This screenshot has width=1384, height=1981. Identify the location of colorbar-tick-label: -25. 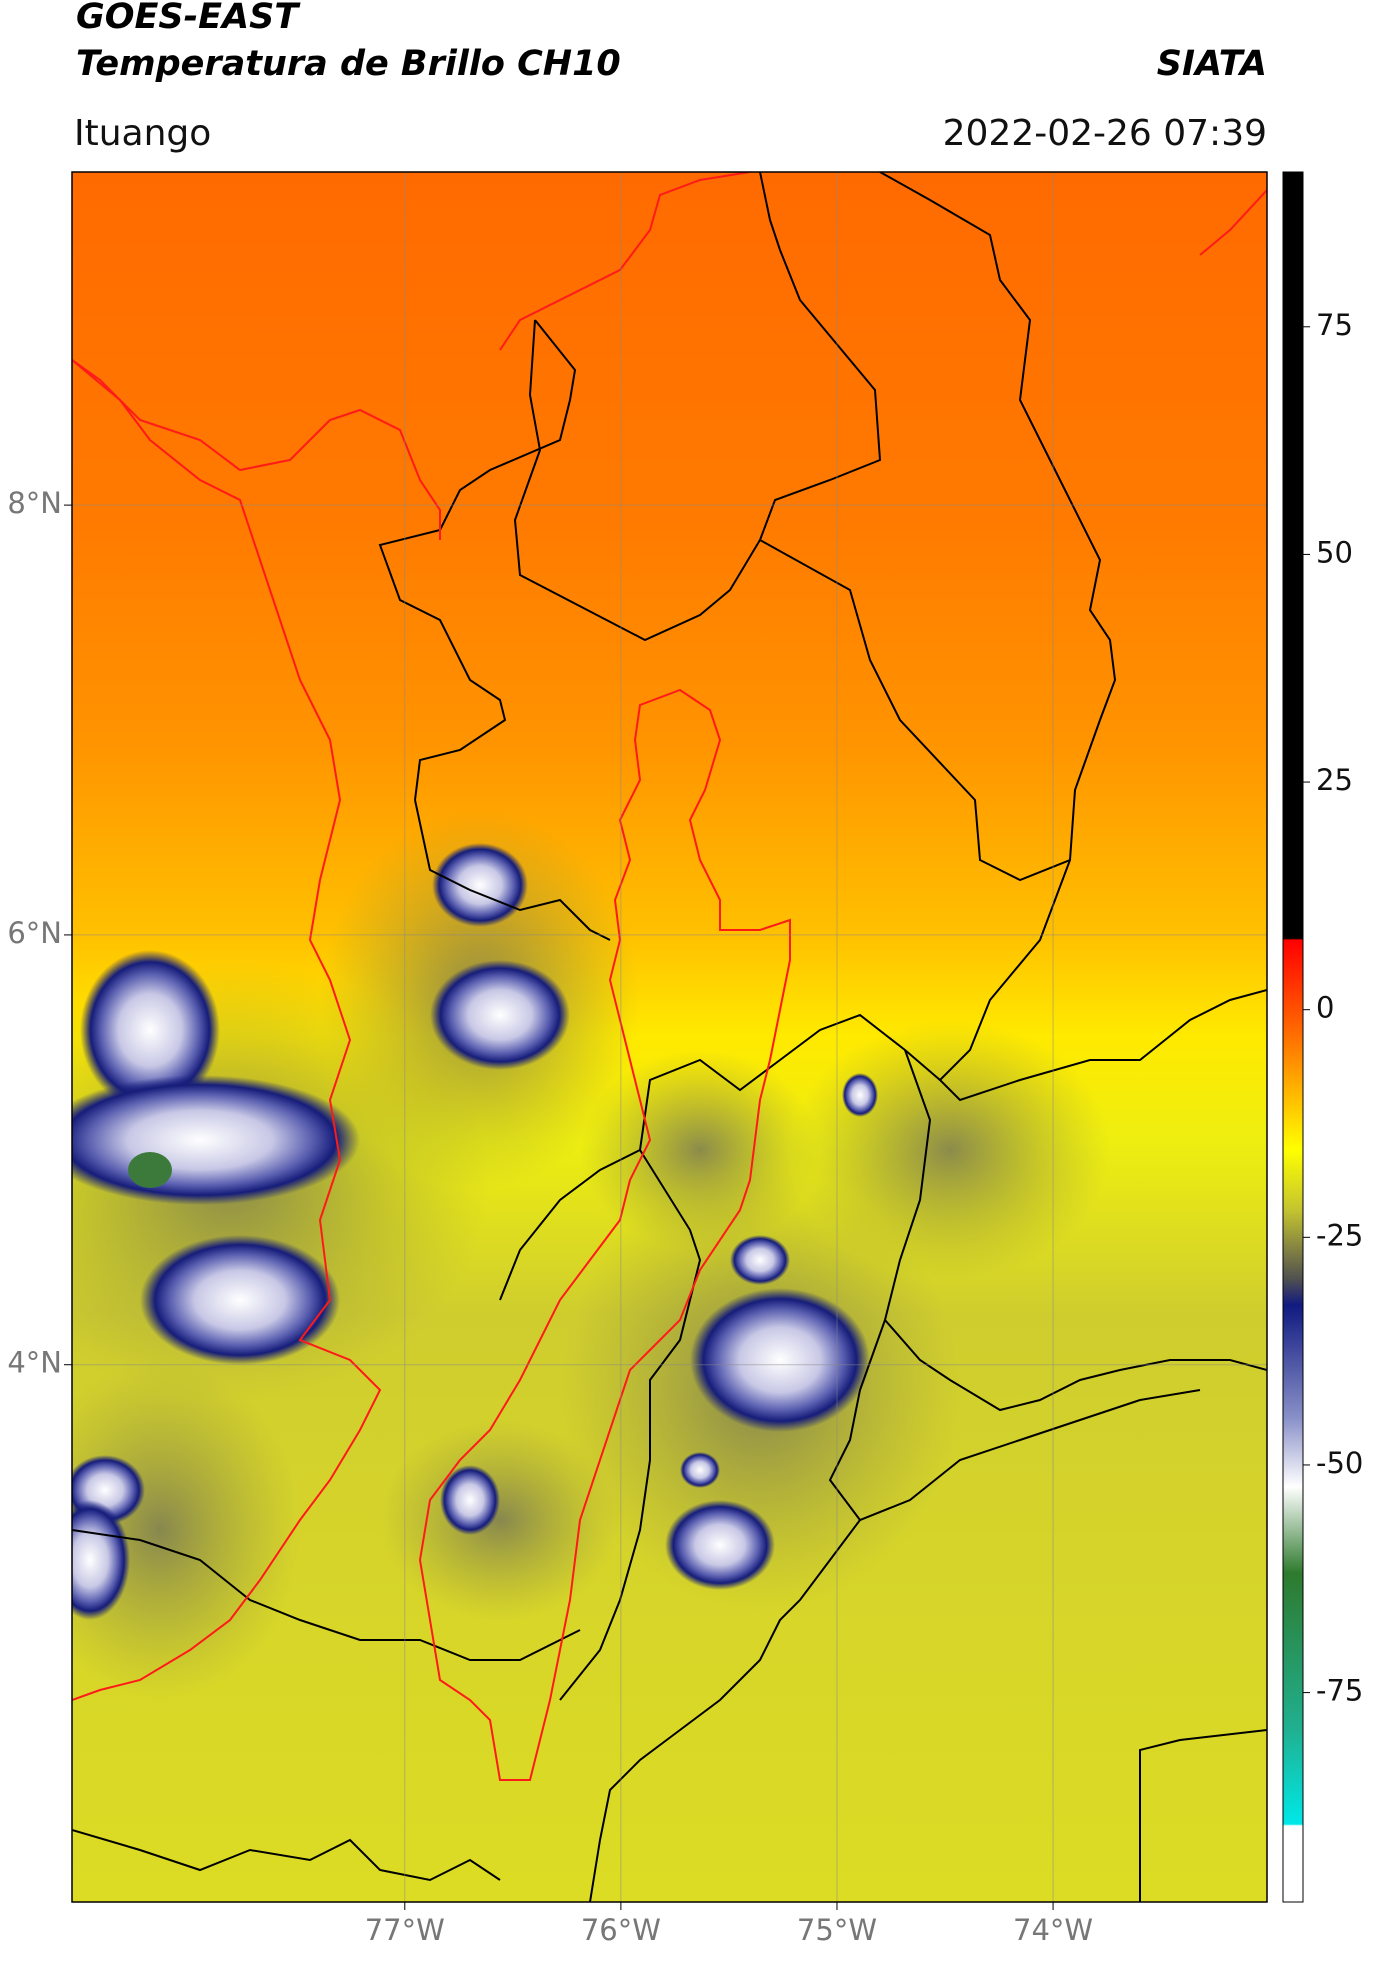
(1339, 1235).